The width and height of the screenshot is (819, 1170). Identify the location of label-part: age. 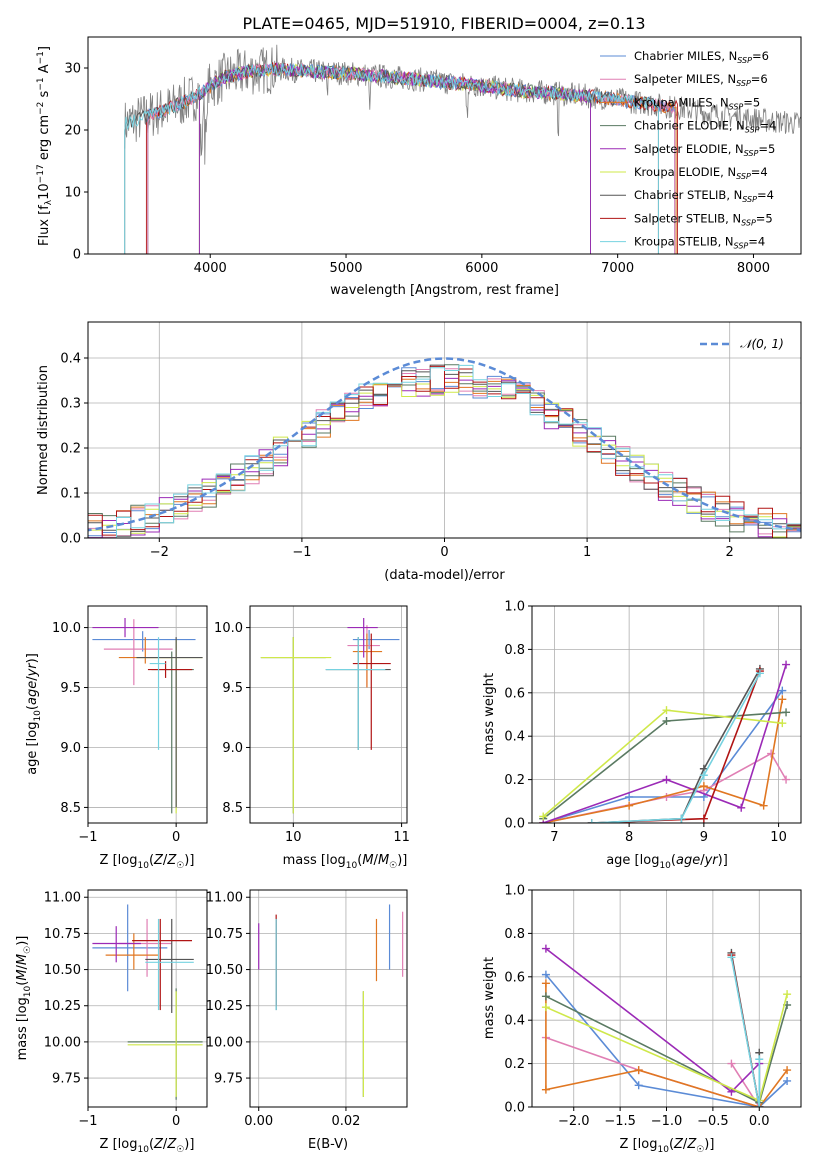
(32, 693).